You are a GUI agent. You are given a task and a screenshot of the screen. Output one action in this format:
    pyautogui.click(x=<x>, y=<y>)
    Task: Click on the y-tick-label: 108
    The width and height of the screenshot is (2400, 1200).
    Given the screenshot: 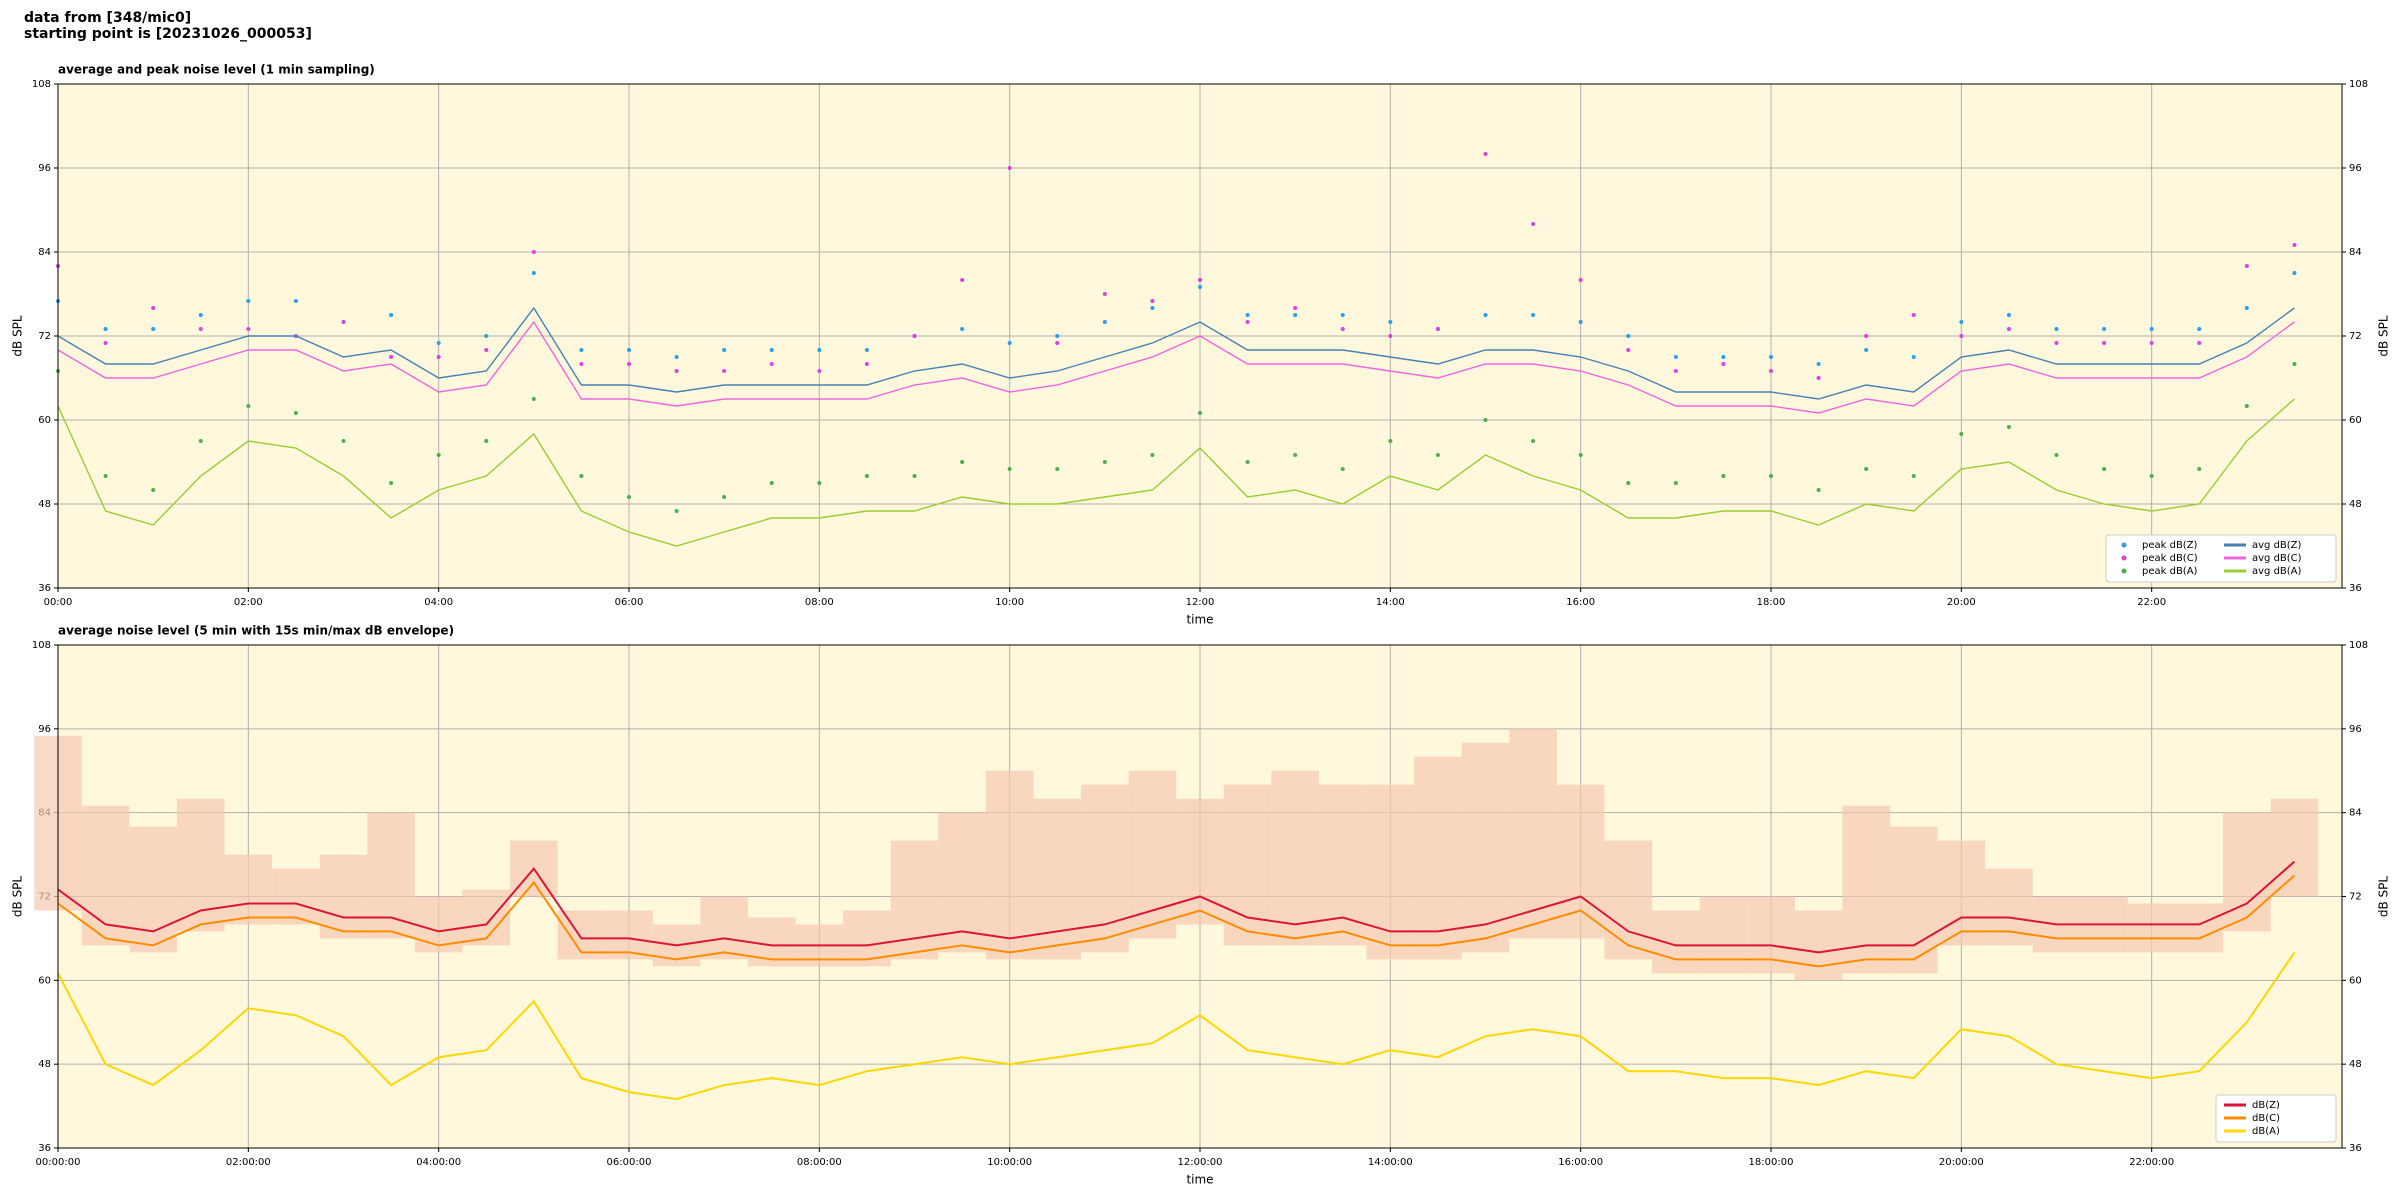 What is the action you would take?
    pyautogui.click(x=41, y=645)
    